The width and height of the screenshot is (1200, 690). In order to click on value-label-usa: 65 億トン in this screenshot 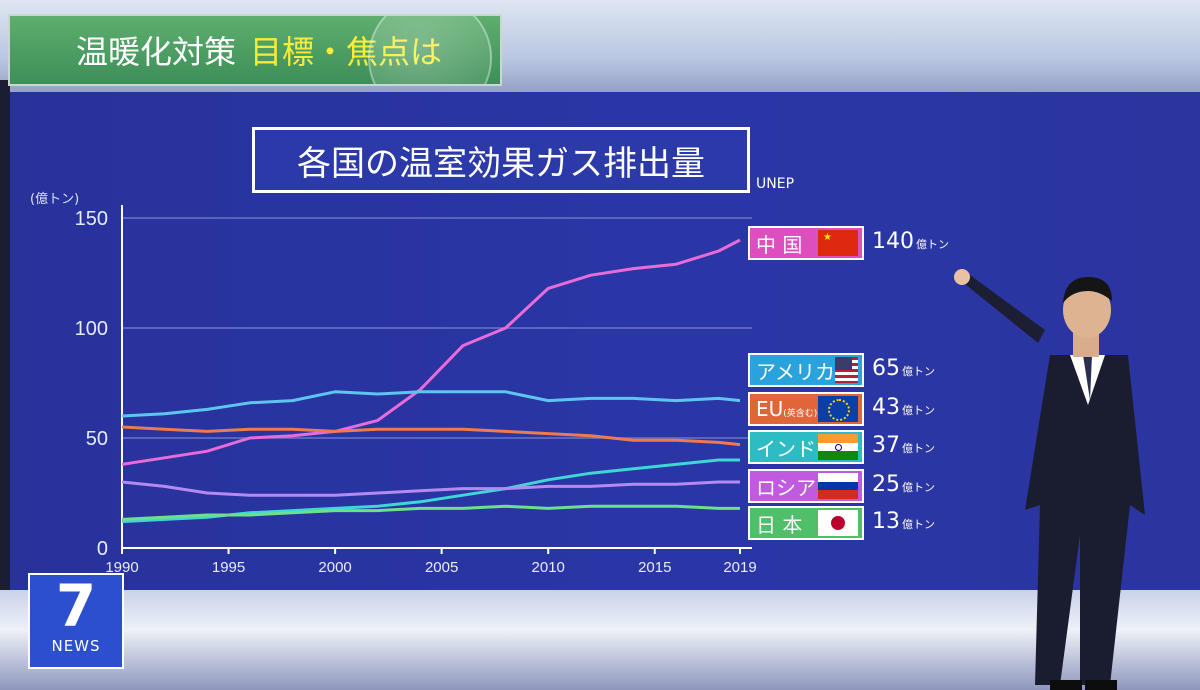, I will do `click(903, 368)`.